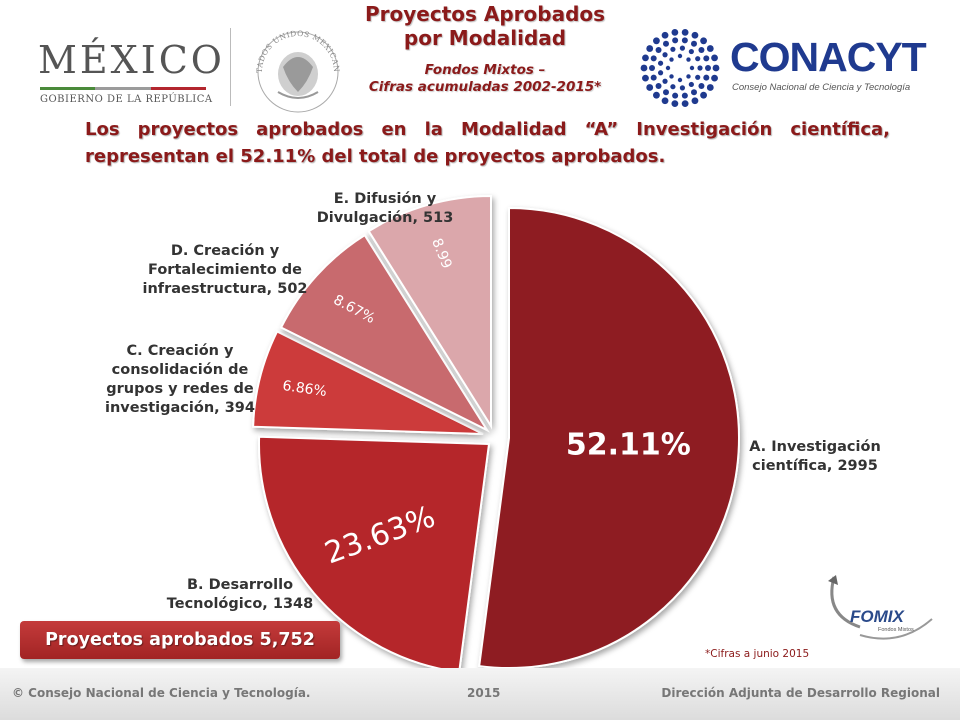 The height and width of the screenshot is (720, 960). What do you see at coordinates (485, 26) in the screenshot?
I see `page-title: Proyectos Aprobados por Modalidad` at bounding box center [485, 26].